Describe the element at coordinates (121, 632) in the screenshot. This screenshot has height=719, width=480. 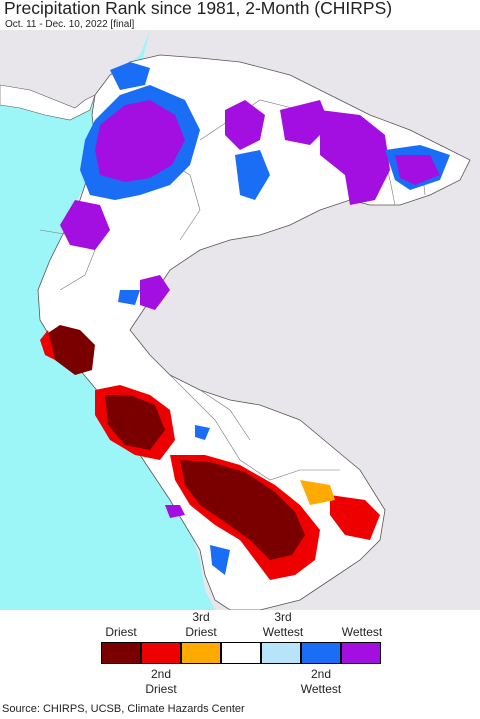
I see `legend-label-driest: Driest` at that location.